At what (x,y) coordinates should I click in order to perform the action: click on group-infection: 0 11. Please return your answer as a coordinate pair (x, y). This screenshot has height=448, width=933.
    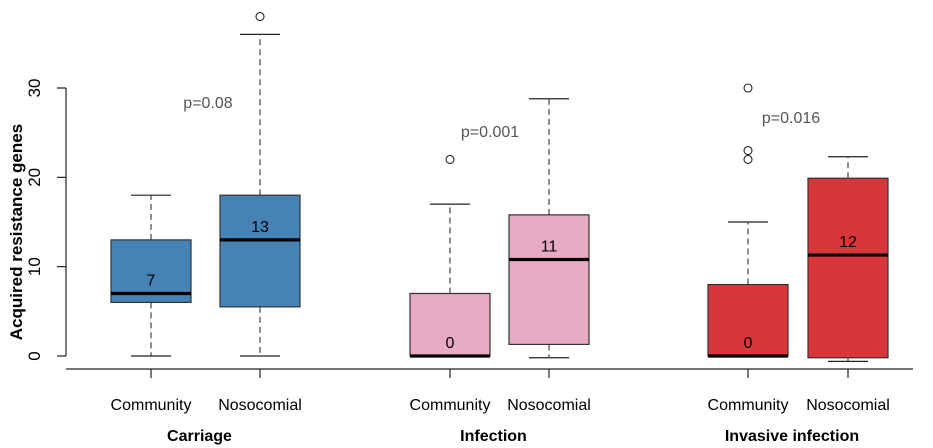
    Looking at the image, I should click on (499, 228).